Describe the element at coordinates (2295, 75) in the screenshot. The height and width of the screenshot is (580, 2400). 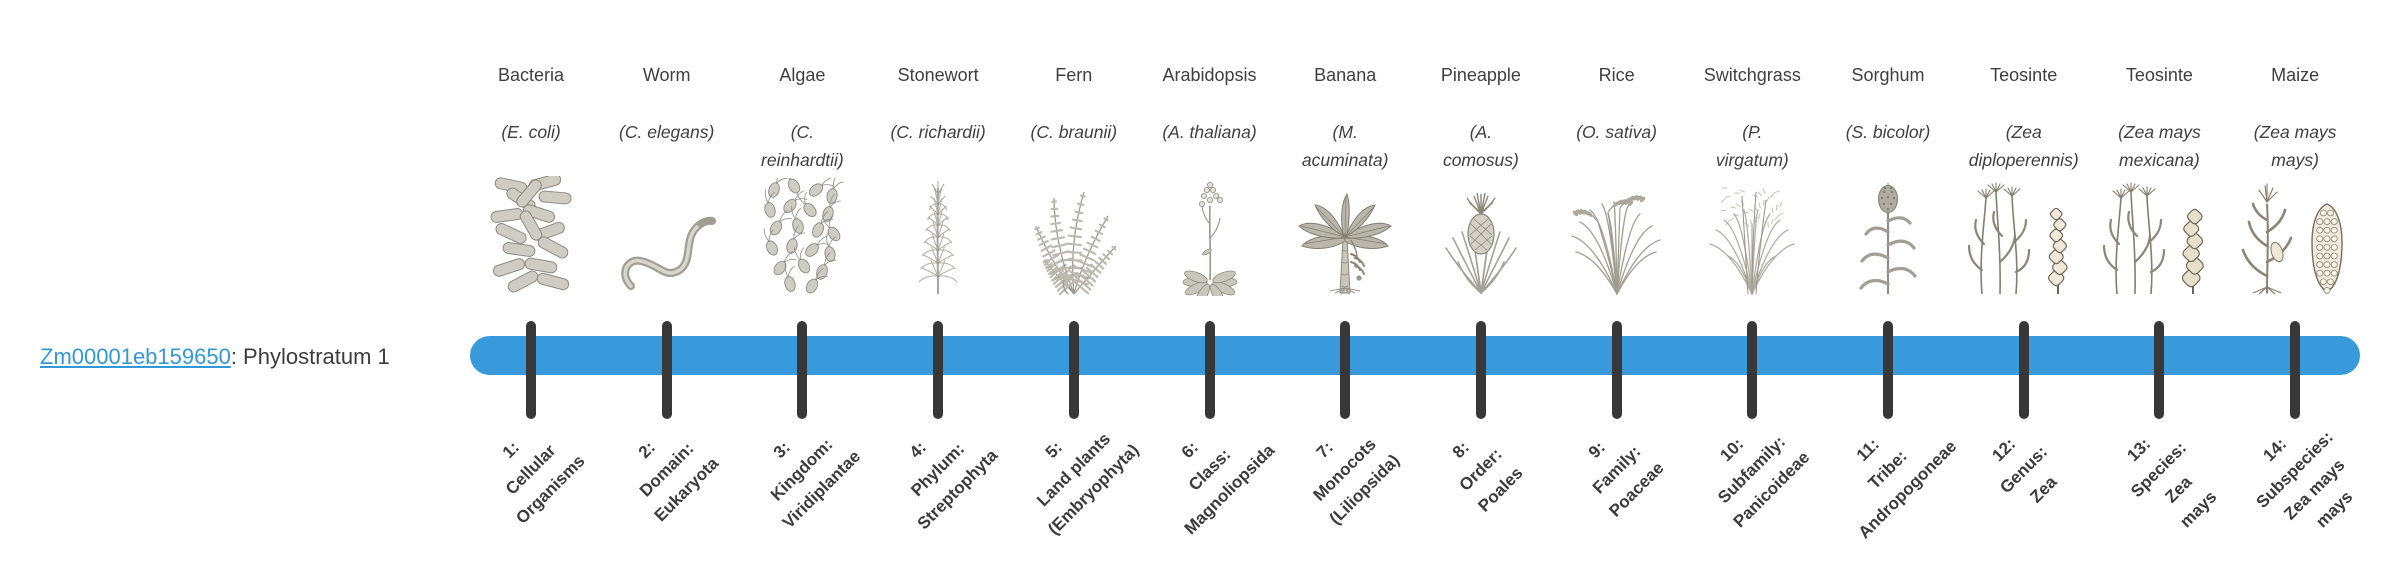
I see `organism-name: Maize` at that location.